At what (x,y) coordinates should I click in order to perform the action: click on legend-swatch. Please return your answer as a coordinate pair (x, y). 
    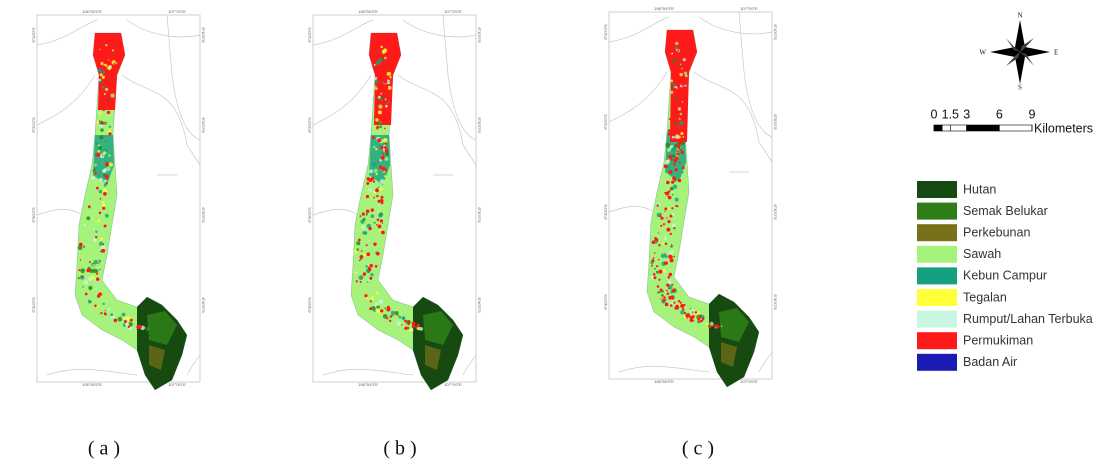
    Looking at the image, I should click on (937, 341).